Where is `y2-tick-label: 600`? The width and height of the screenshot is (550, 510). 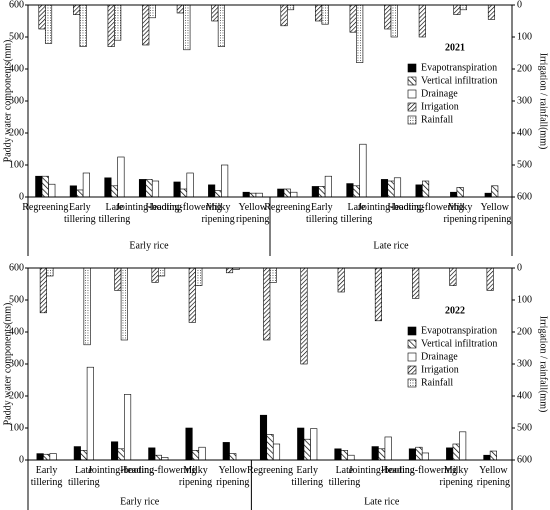 y2-tick-label: 600 is located at coordinates (524, 459).